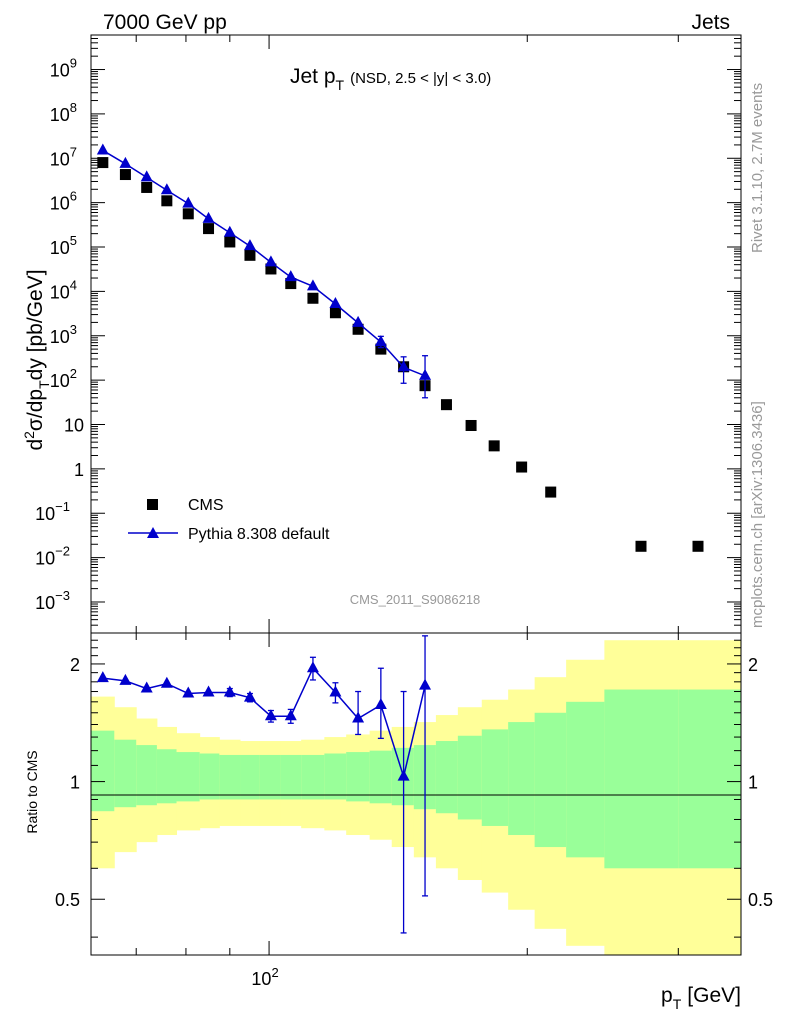 This screenshot has height=1024, width=786. I want to click on y-axis-label: d2σ/dpTdy [pb/GeV], so click(36, 359).